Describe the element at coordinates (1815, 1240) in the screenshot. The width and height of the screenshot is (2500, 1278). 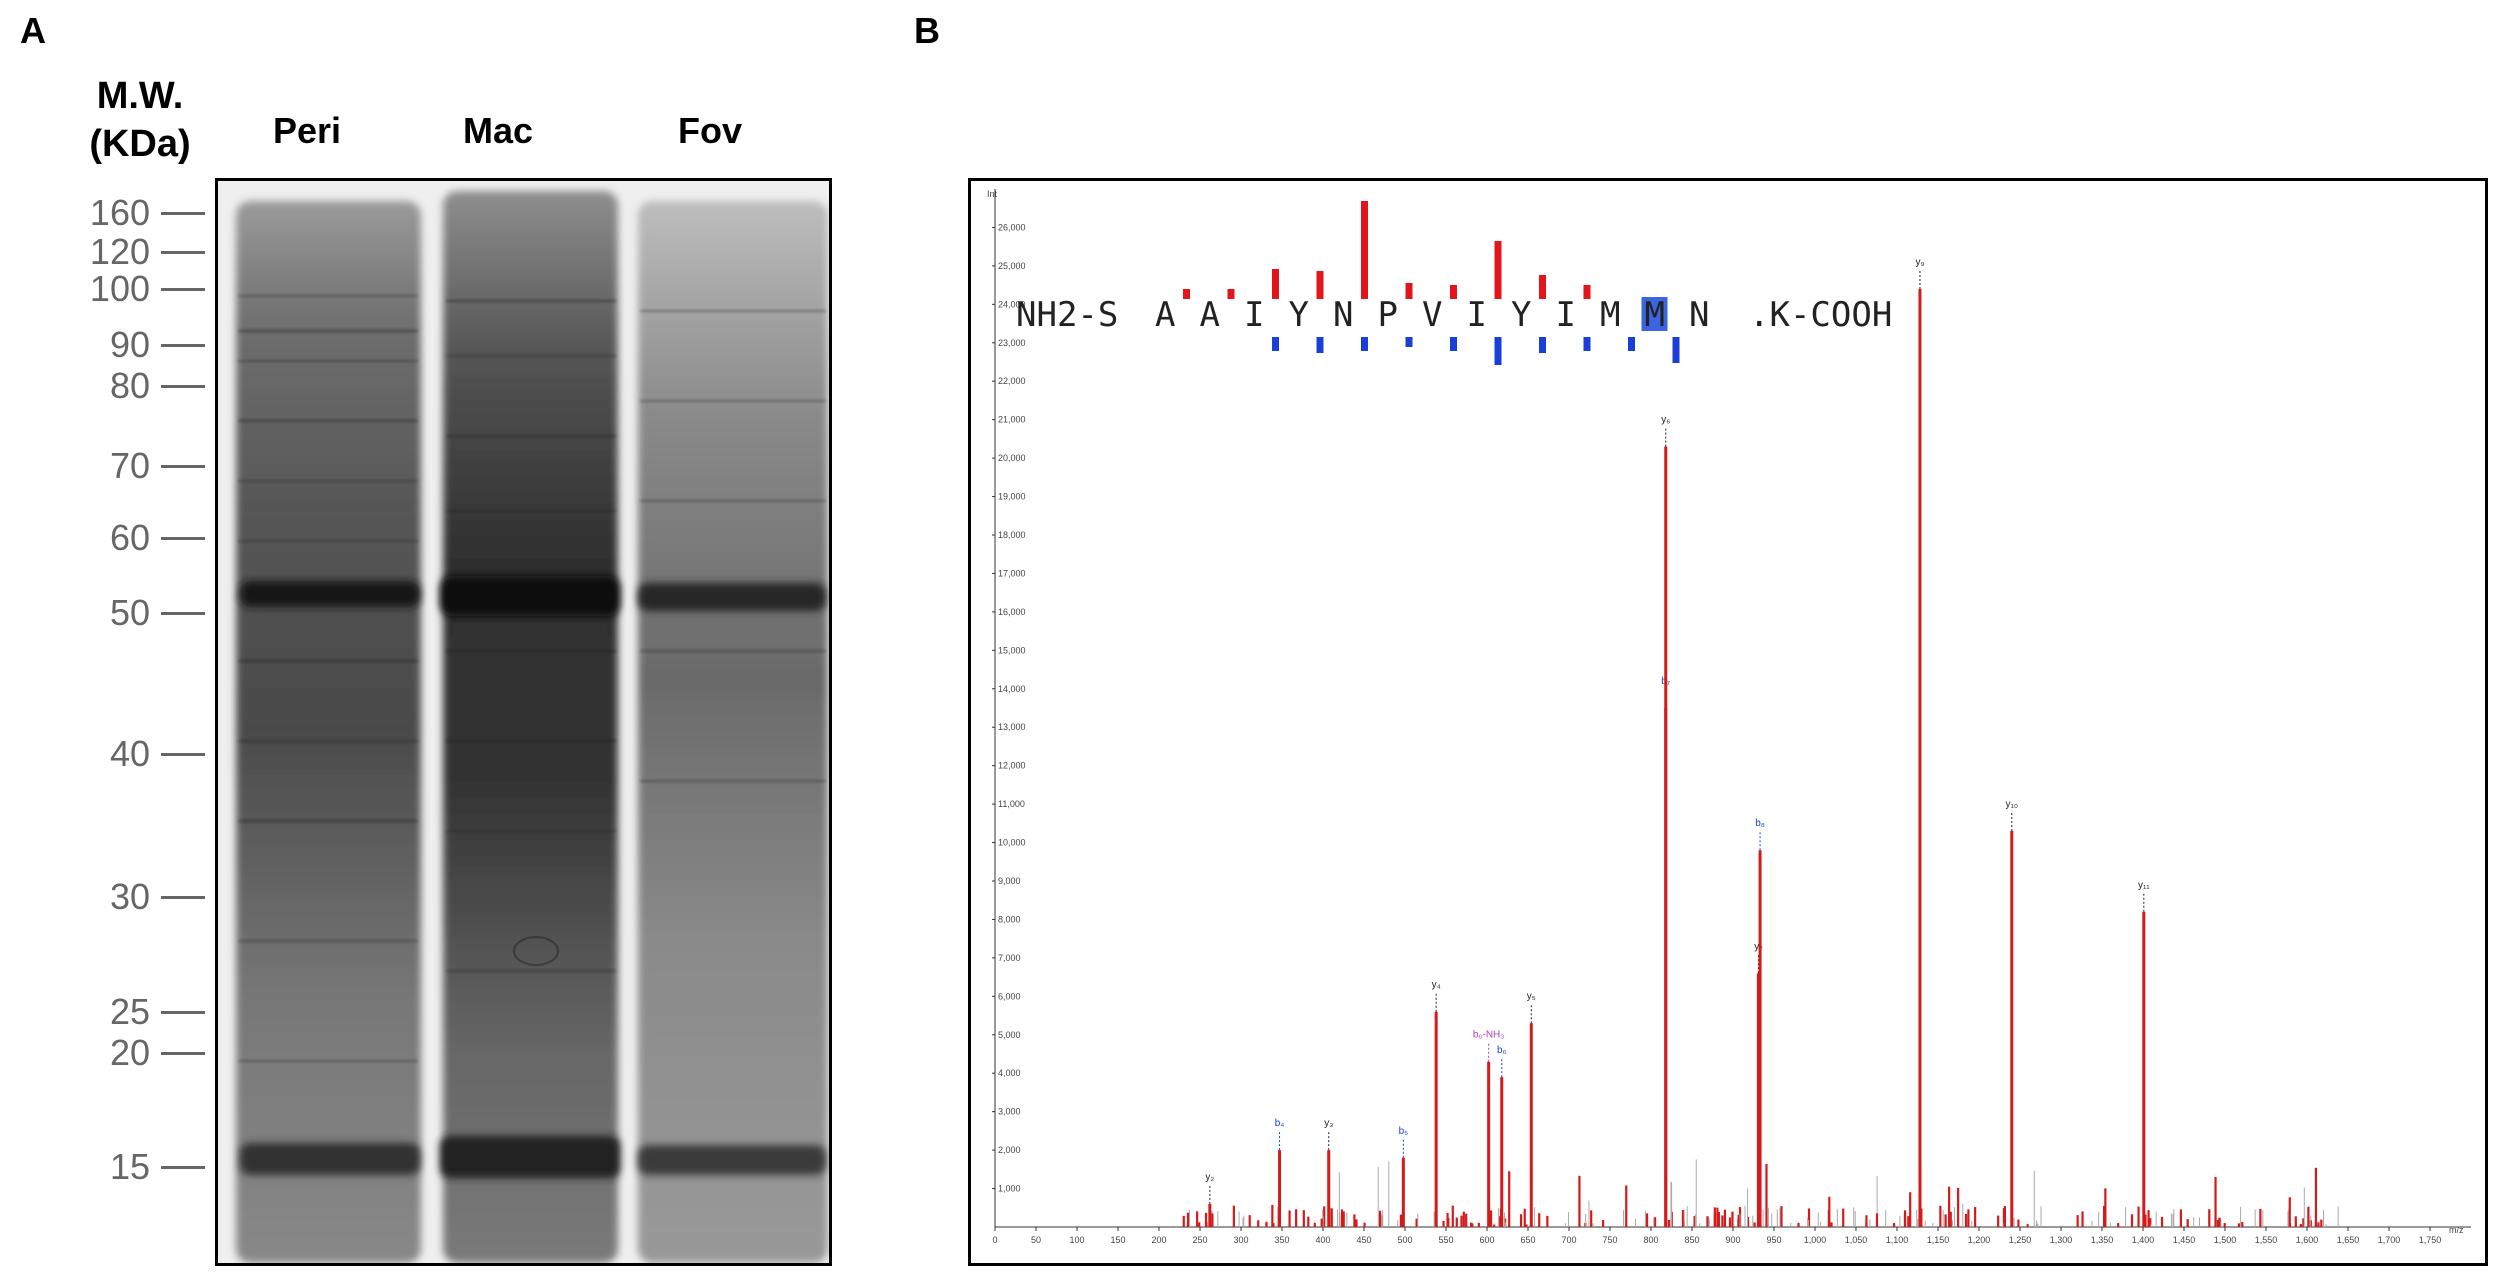
I see `x-tick-label: 1,000` at that location.